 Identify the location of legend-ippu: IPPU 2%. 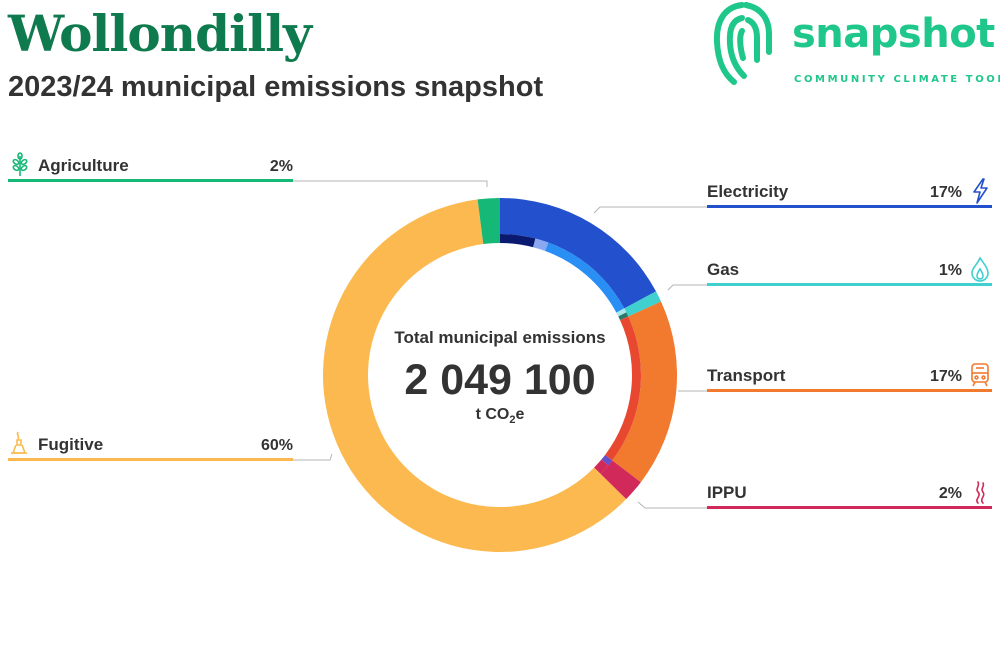
(849, 494).